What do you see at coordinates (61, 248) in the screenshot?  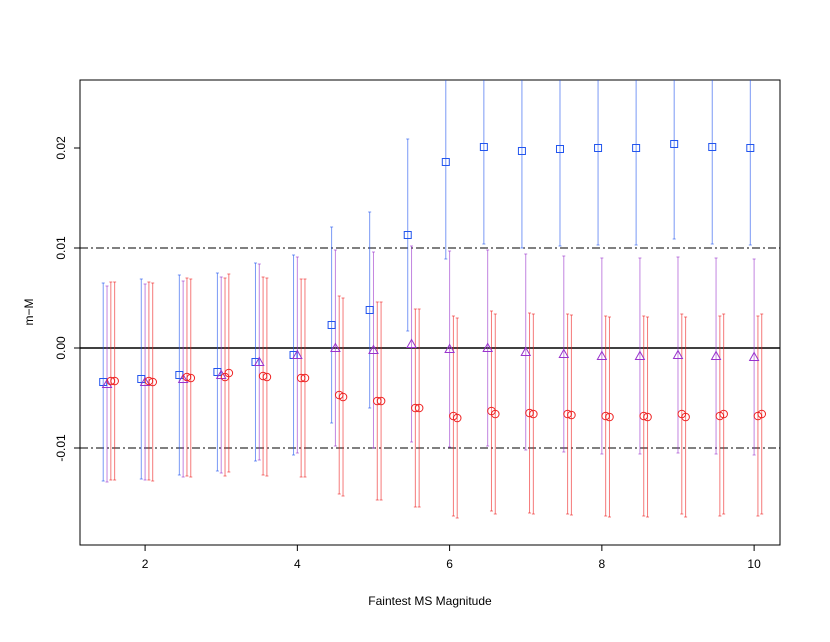 I see `y-tick-label: 0.01` at bounding box center [61, 248].